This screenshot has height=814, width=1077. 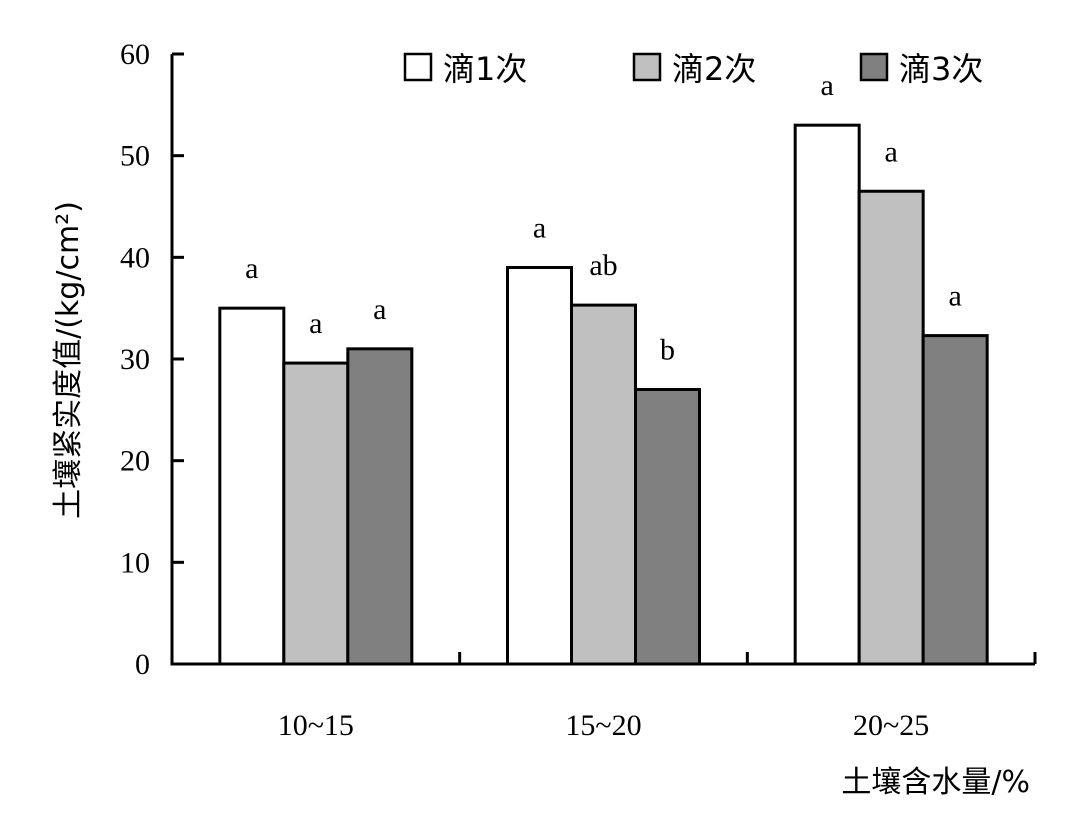 I want to click on legend: 滴1次 滴2次 滴3次, so click(x=693, y=69).